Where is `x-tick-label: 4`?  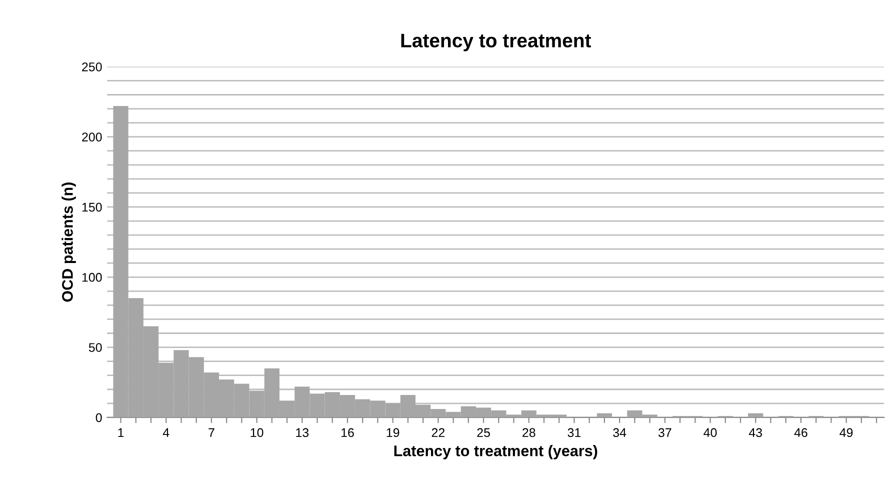 x-tick-label: 4 is located at coordinates (166, 432).